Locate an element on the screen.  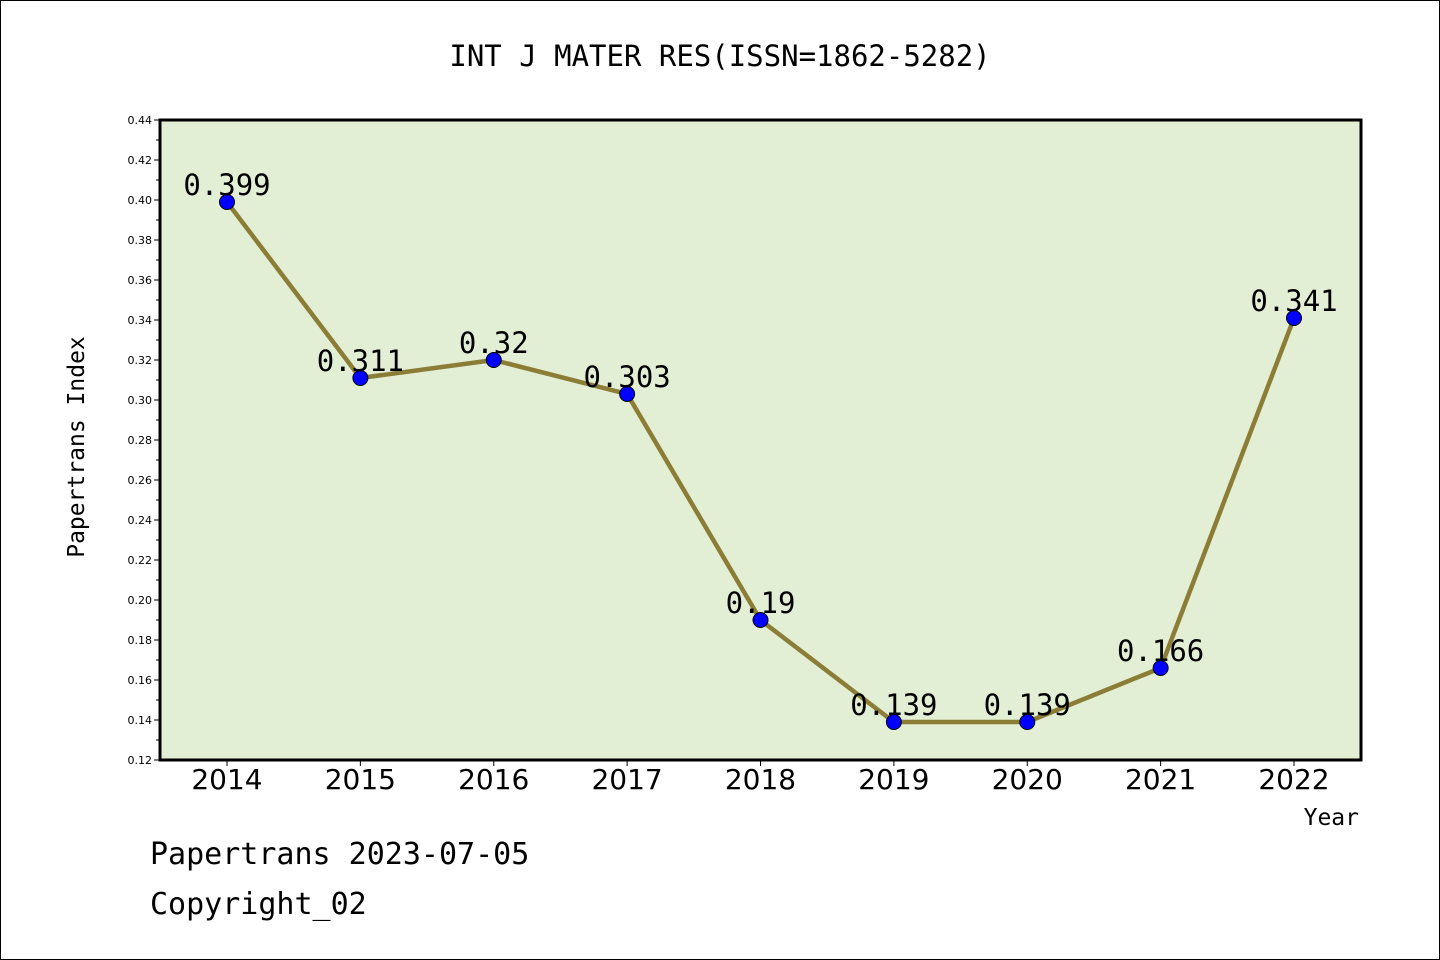
y-axis-label: Papertrans Index is located at coordinates (77, 447).